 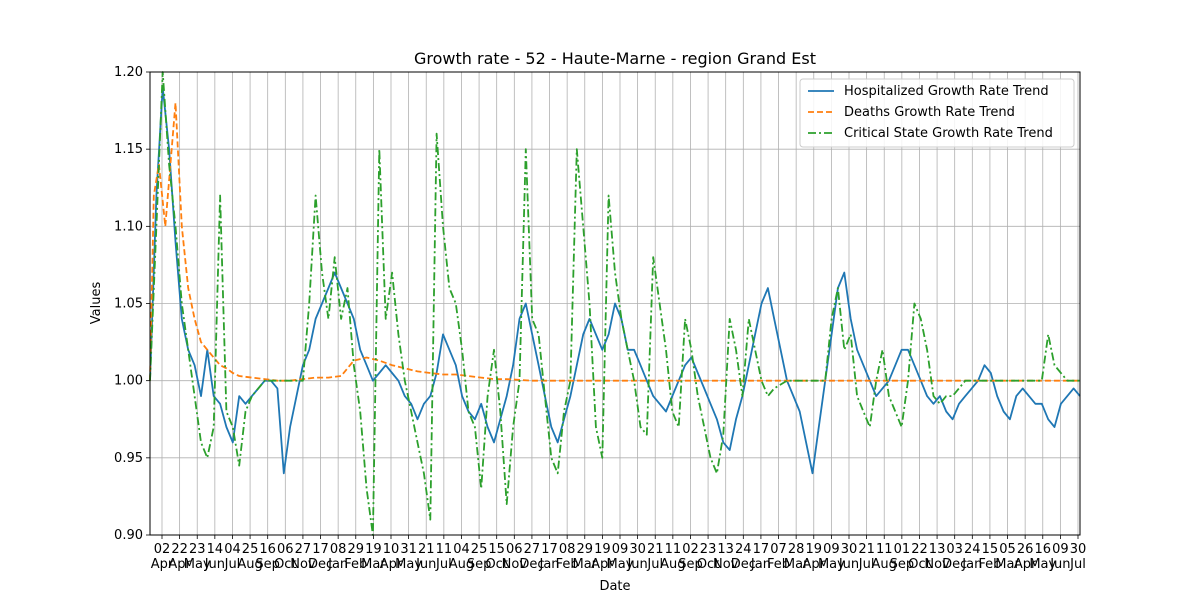 I want to click on x-tick-label: 26 Apr, so click(x=1025, y=557).